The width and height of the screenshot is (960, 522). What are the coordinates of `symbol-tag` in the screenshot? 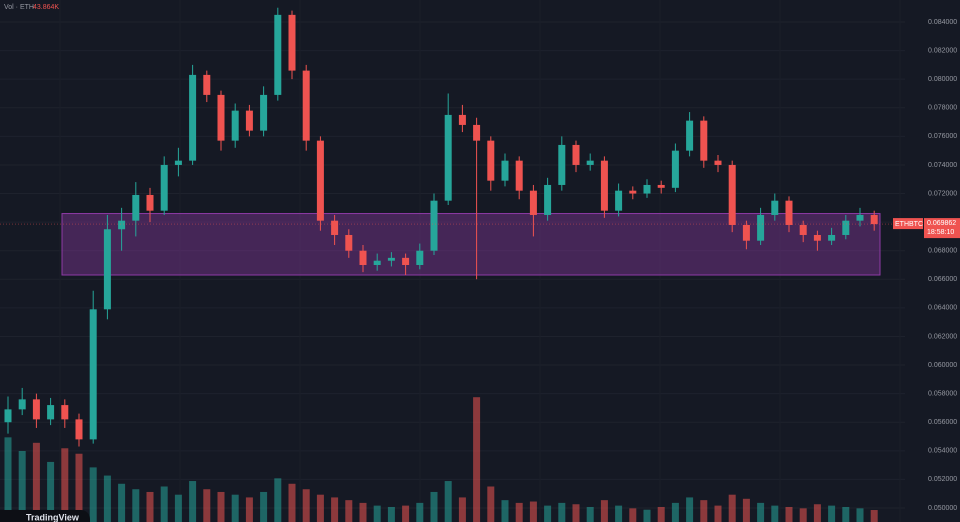 It's located at (908, 224).